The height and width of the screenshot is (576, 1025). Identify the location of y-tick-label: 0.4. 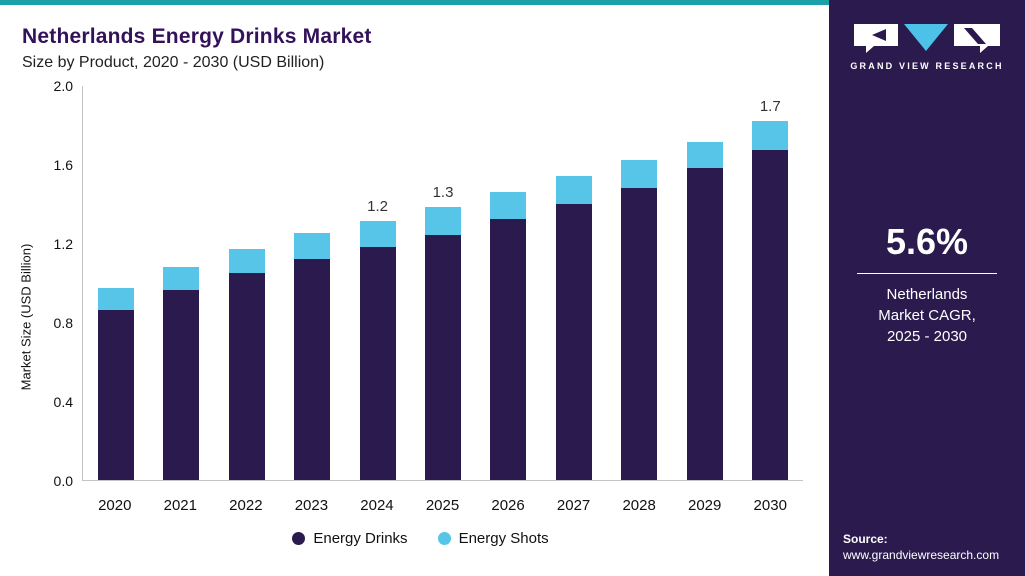
(63, 402).